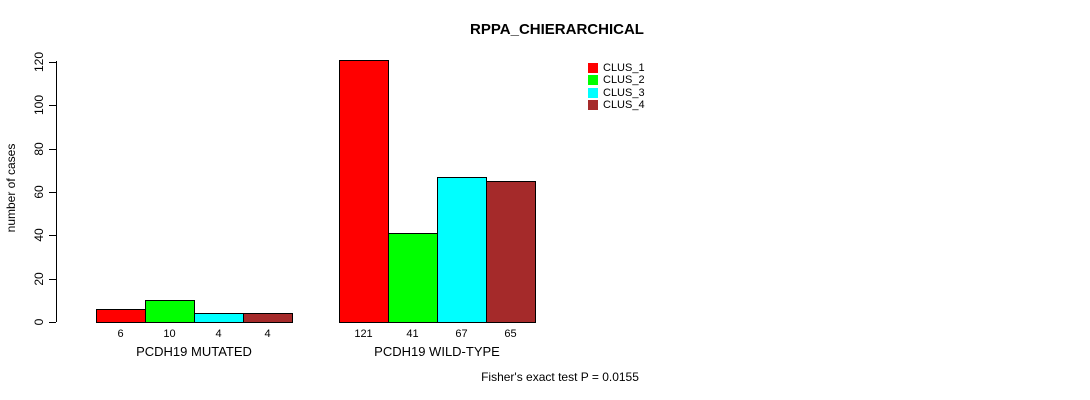  What do you see at coordinates (461, 334) in the screenshot?
I see `bar-value-label: 67` at bounding box center [461, 334].